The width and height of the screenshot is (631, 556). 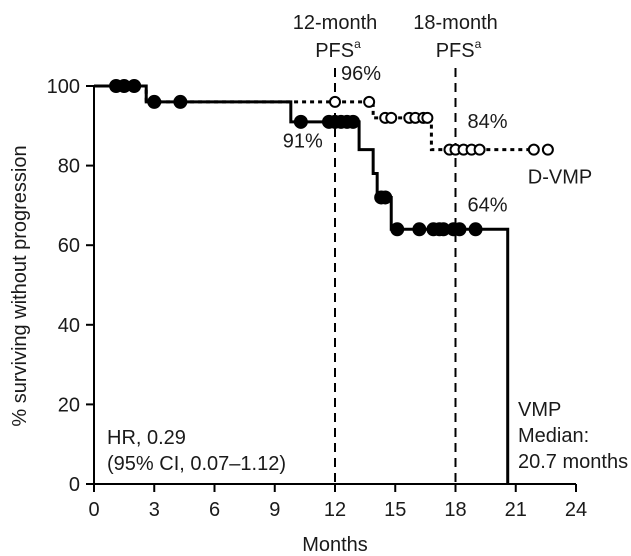 I want to click on y-tick-label: 20, so click(x=69, y=405).